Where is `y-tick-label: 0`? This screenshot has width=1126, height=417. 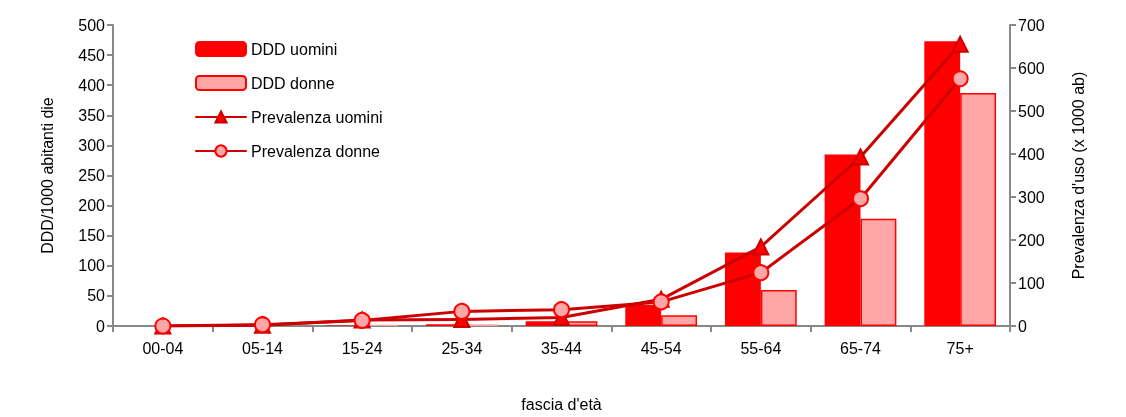 y-tick-label: 0 is located at coordinates (101, 326).